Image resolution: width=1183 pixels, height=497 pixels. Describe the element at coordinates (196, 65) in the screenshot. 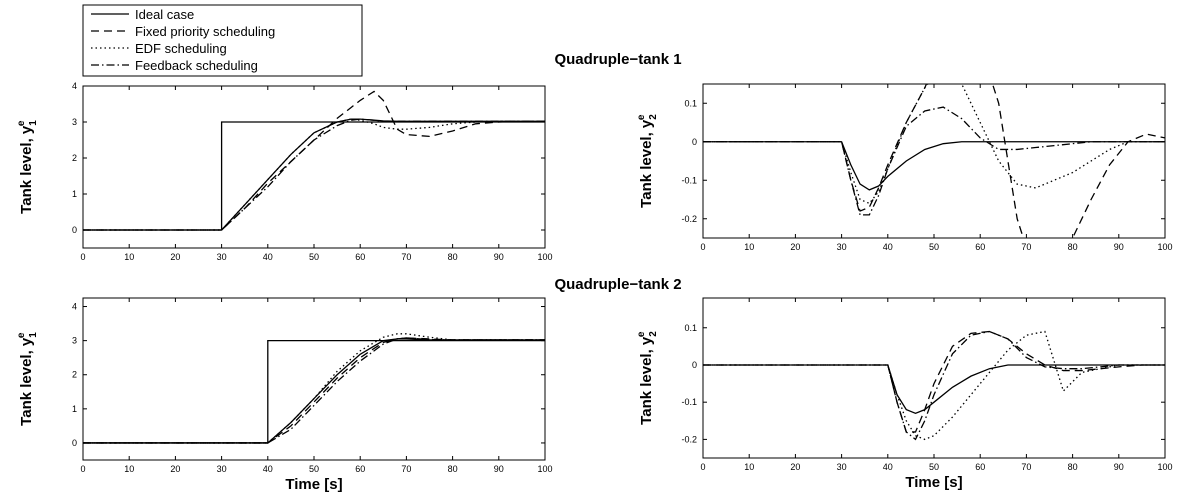

I see `legend-label: Feedback scheduling` at that location.